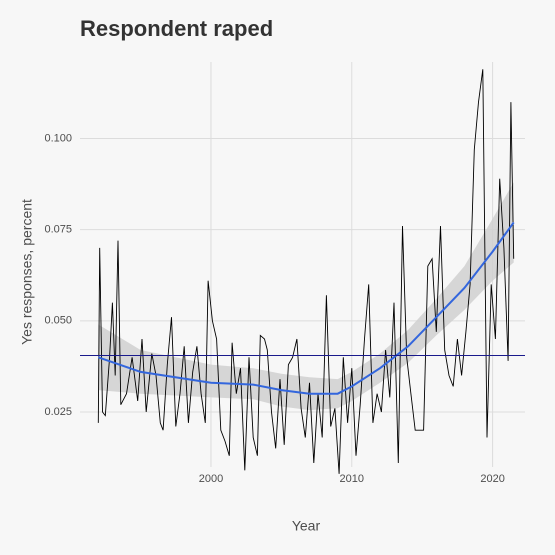 This screenshot has height=555, width=555. I want to click on y-tick-label: 0.100, so click(58, 138).